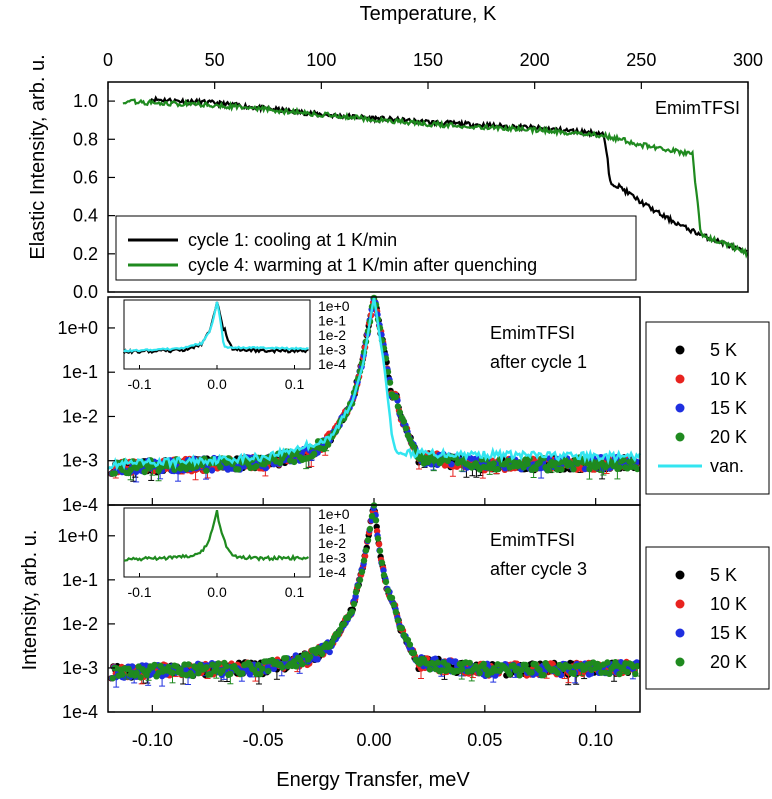 Image resolution: width=772 pixels, height=799 pixels. Describe the element at coordinates (535, 60) in the screenshot. I see `top-x-tick-label: 200` at that location.